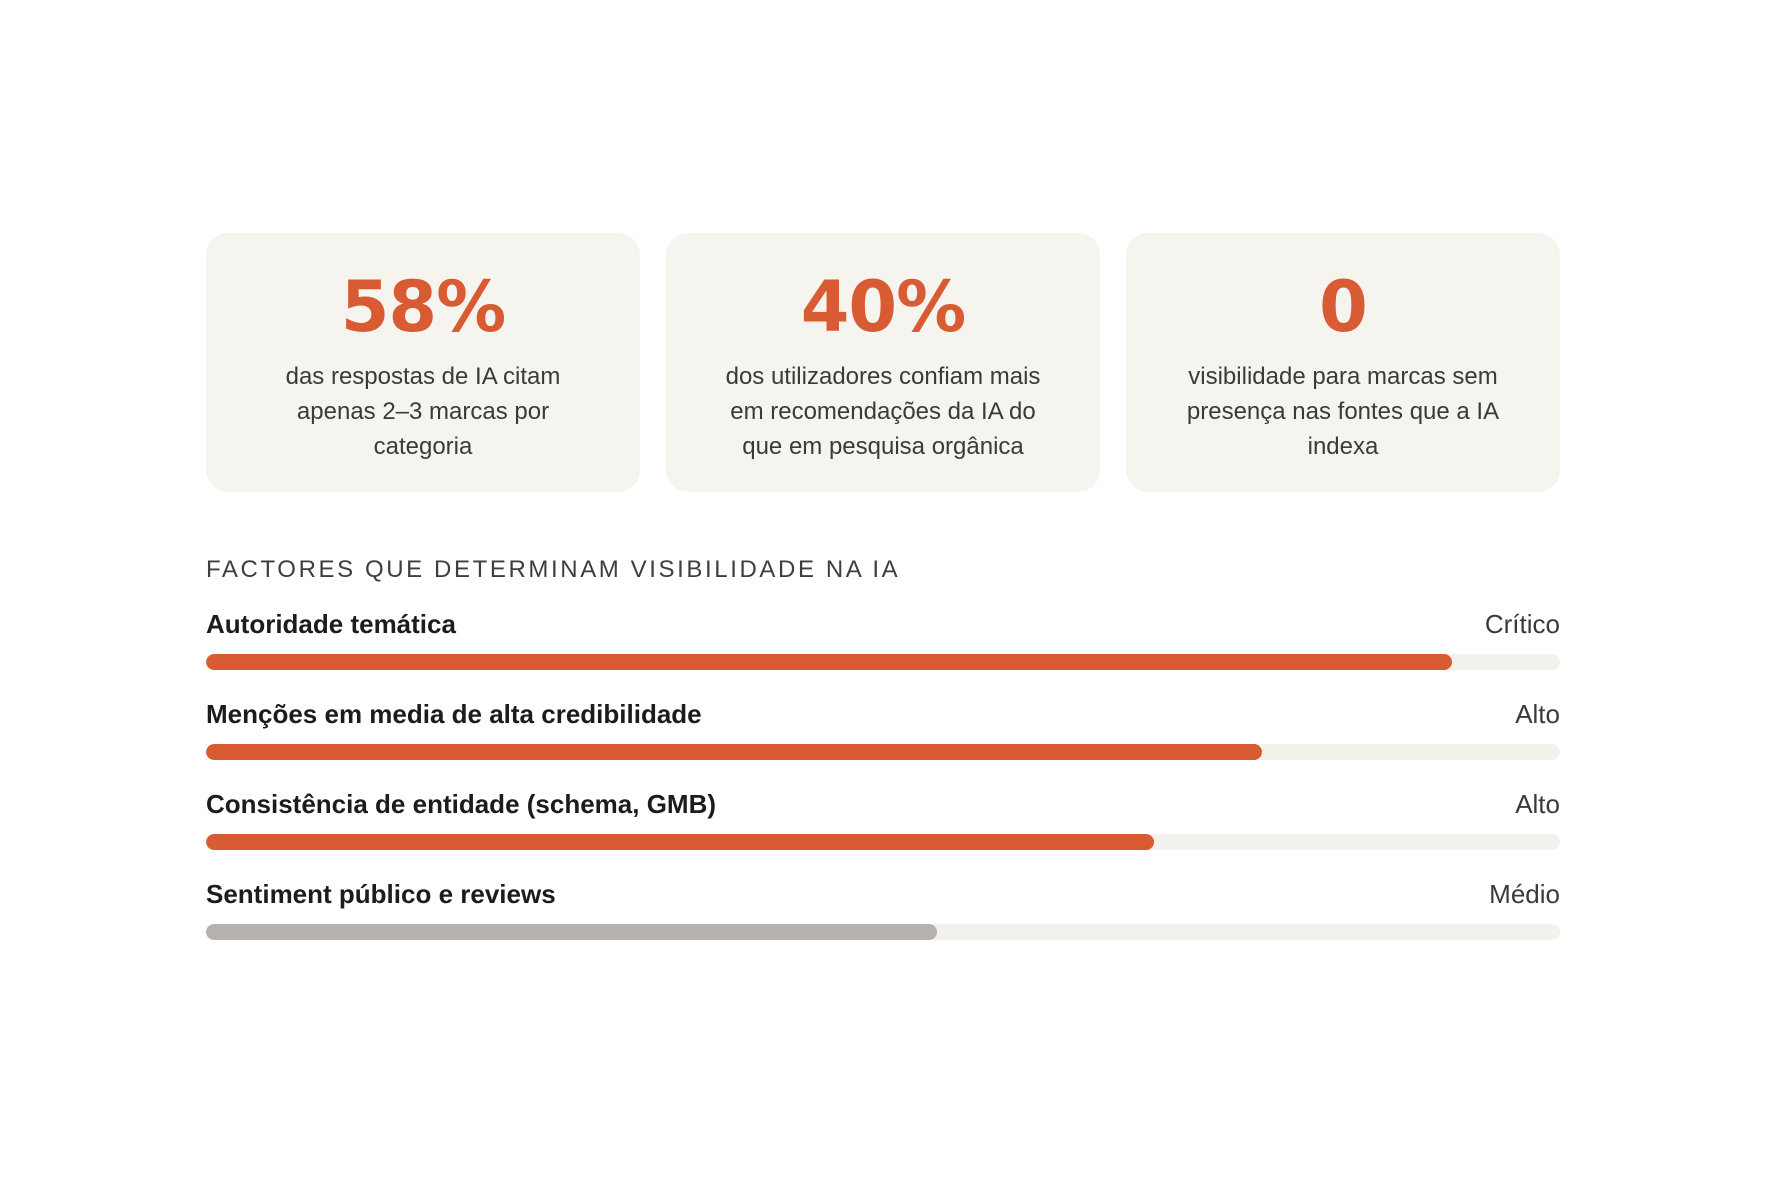  Describe the element at coordinates (1524, 894) in the screenshot. I see `factor-level: Médio` at that location.